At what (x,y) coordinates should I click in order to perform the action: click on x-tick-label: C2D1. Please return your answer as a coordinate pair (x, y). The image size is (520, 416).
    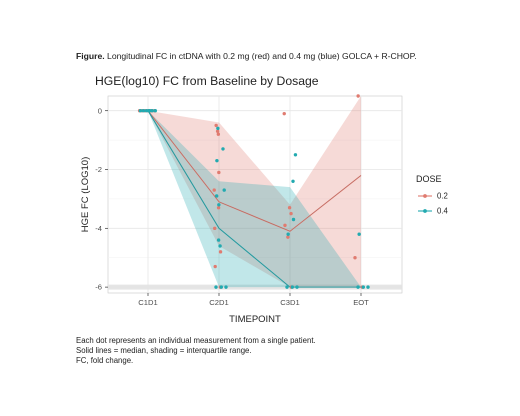
    Looking at the image, I should click on (218, 302).